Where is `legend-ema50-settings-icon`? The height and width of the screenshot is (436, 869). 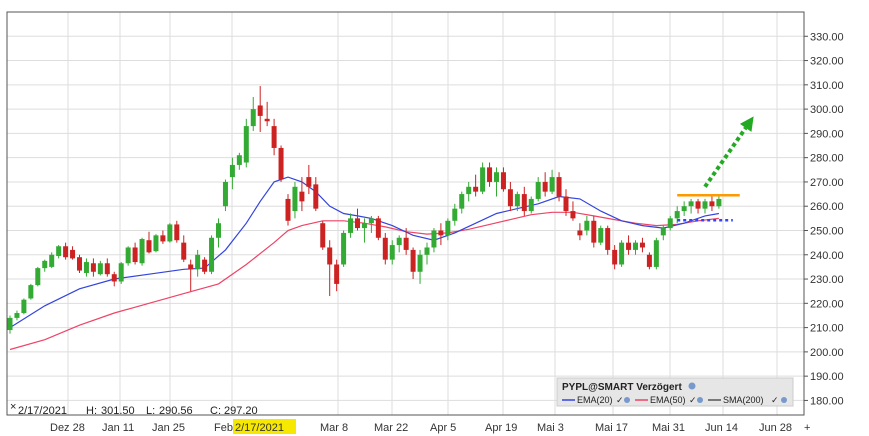
legend-ema50-settings-icon is located at coordinates (700, 400).